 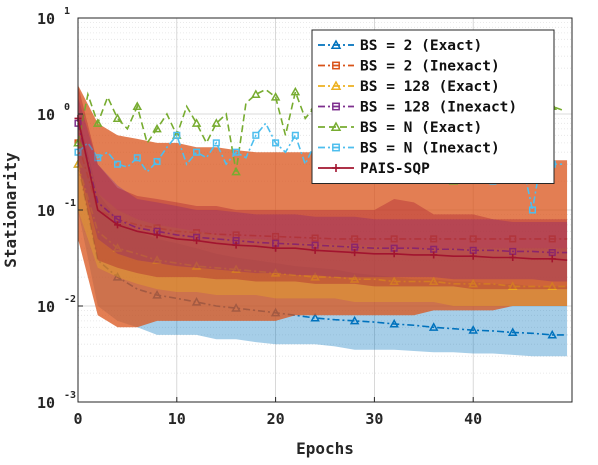 I want to click on y-tick-exponent: 1, so click(x=67, y=11).